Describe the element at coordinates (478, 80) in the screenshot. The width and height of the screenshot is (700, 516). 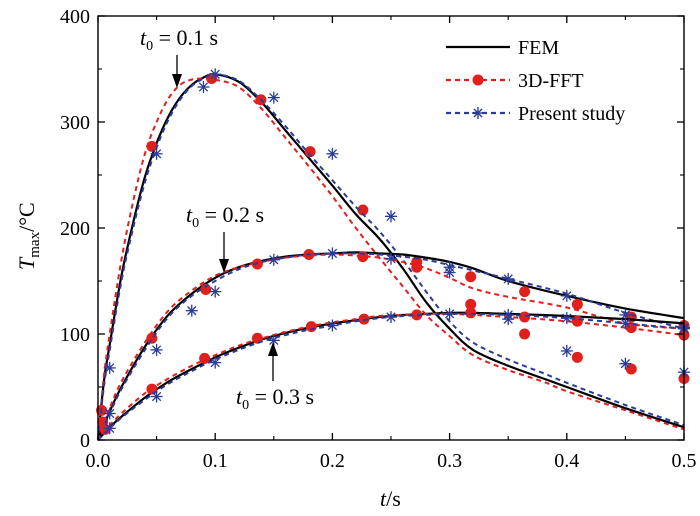
I see `legend-marker-circle` at that location.